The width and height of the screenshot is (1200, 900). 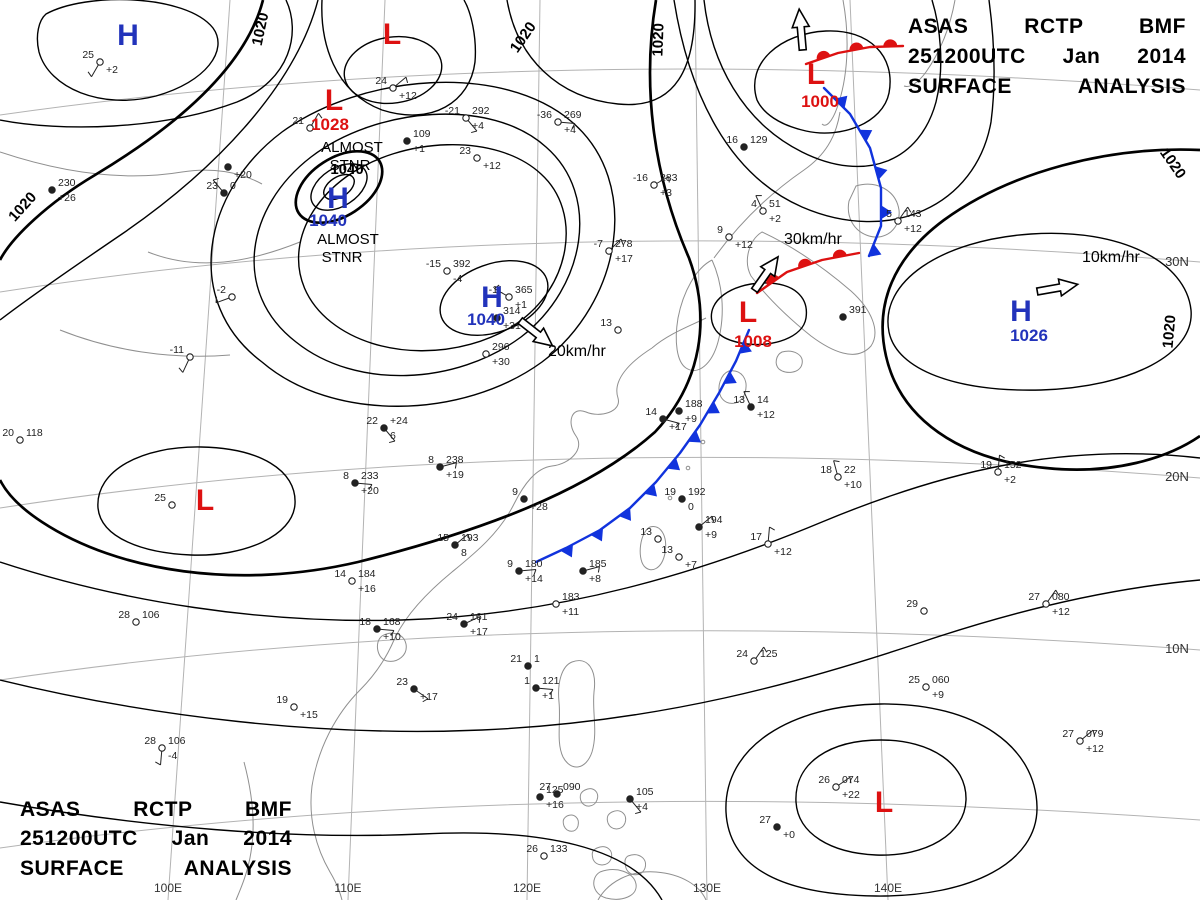 I want to click on station-pressure: 184, so click(x=367, y=574).